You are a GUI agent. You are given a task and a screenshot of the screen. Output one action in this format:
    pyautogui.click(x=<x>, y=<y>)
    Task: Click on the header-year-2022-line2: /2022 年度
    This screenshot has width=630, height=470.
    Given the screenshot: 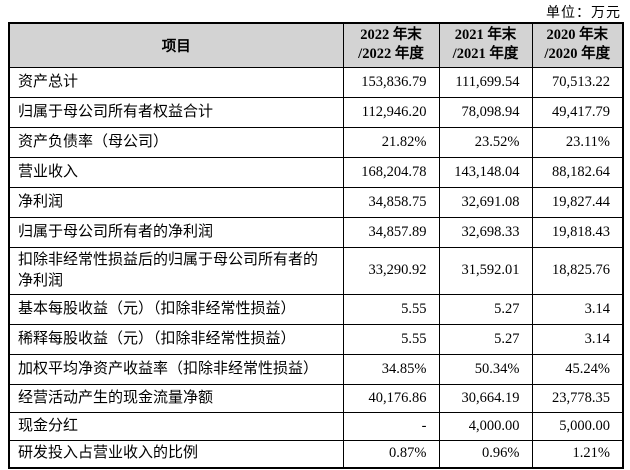 What is the action you would take?
    pyautogui.click(x=391, y=54)
    